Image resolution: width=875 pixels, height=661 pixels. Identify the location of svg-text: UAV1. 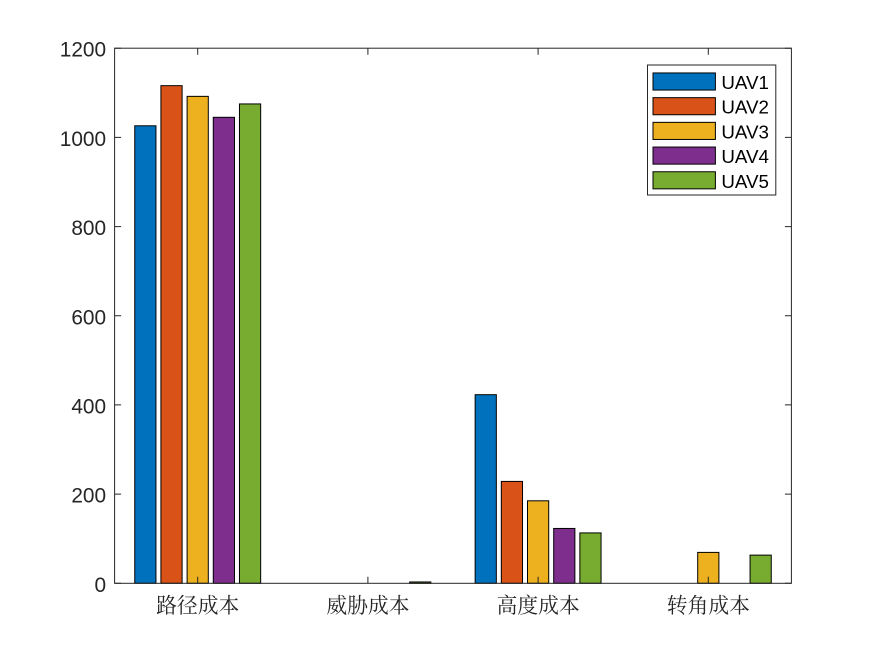
(745, 82).